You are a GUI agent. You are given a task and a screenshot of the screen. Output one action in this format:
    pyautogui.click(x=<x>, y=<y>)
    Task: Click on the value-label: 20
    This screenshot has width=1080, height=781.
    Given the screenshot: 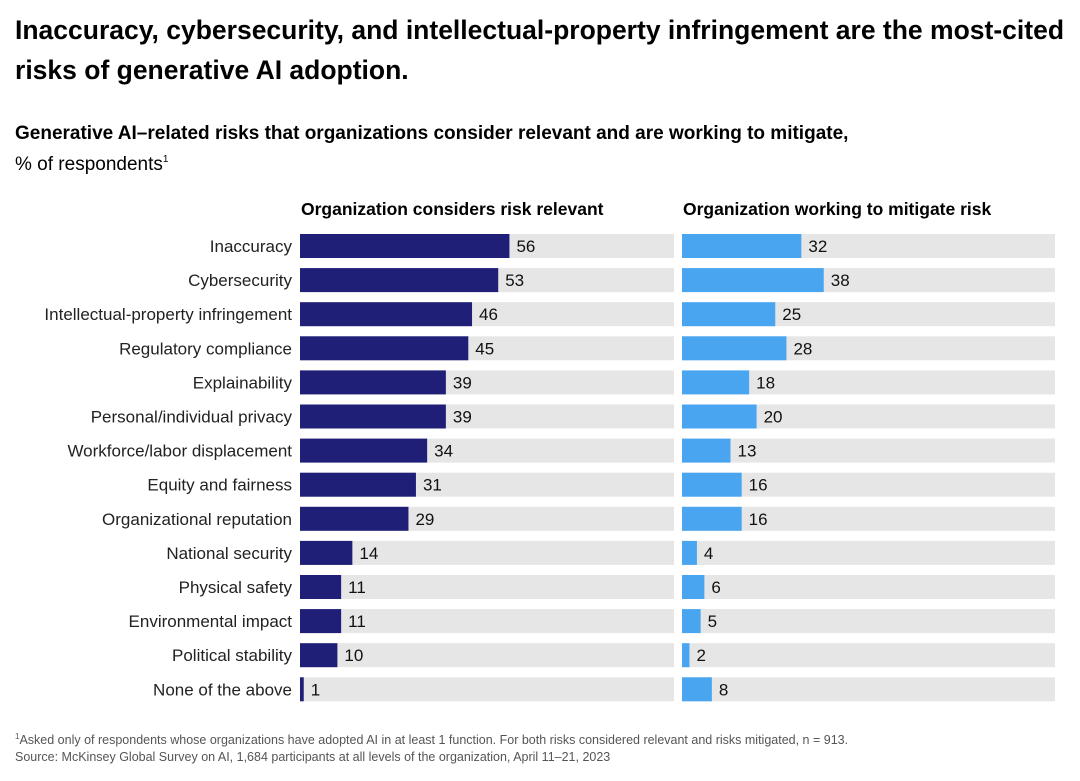 What is the action you would take?
    pyautogui.click(x=773, y=417)
    